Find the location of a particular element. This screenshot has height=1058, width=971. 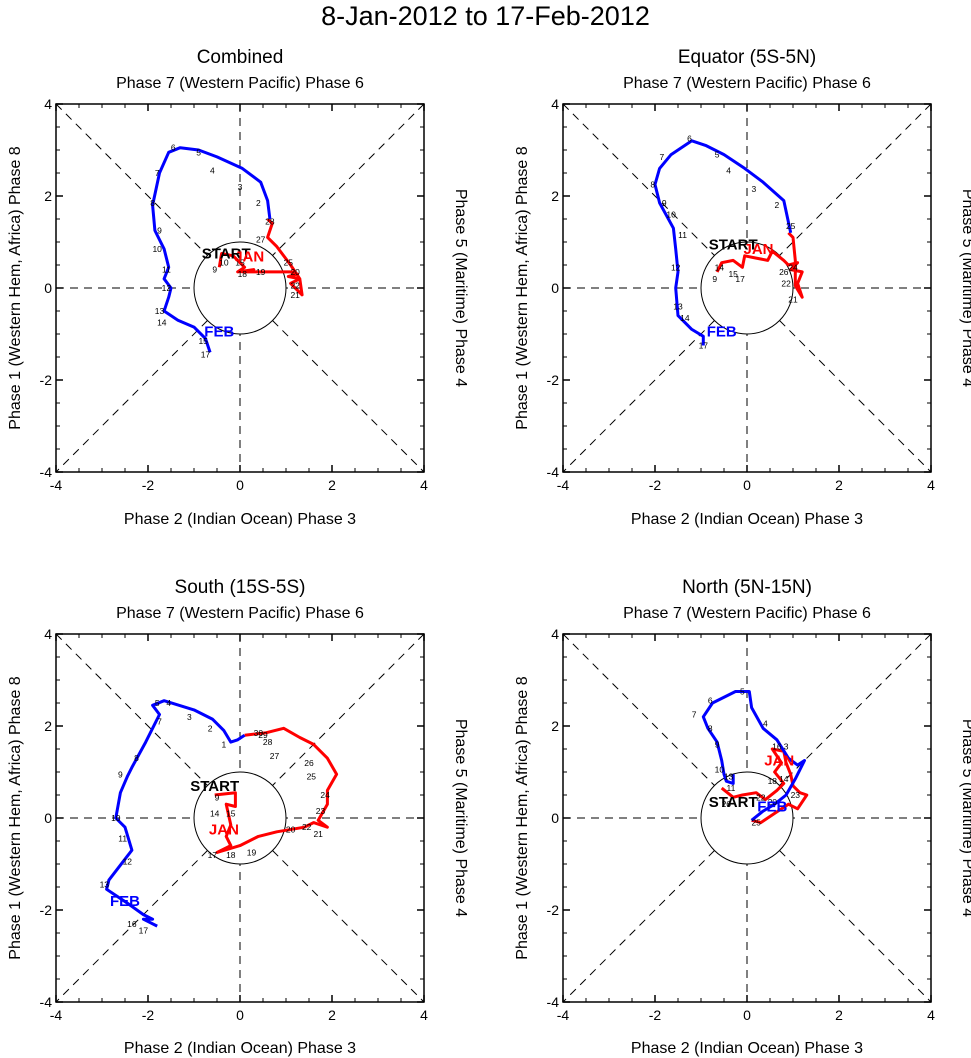

day-label: 26 is located at coordinates (309, 763).